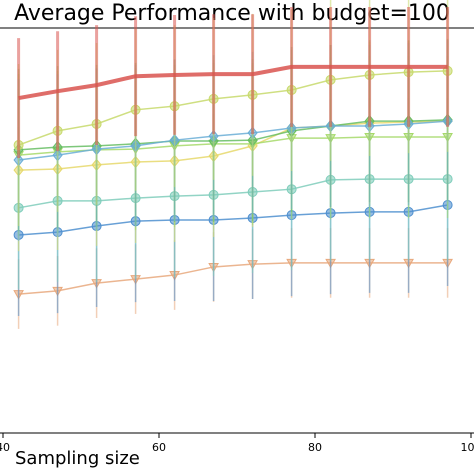 This screenshot has width=474, height=474. Describe the element at coordinates (5, 447) in the screenshot. I see `x-tick-label: 40` at that location.